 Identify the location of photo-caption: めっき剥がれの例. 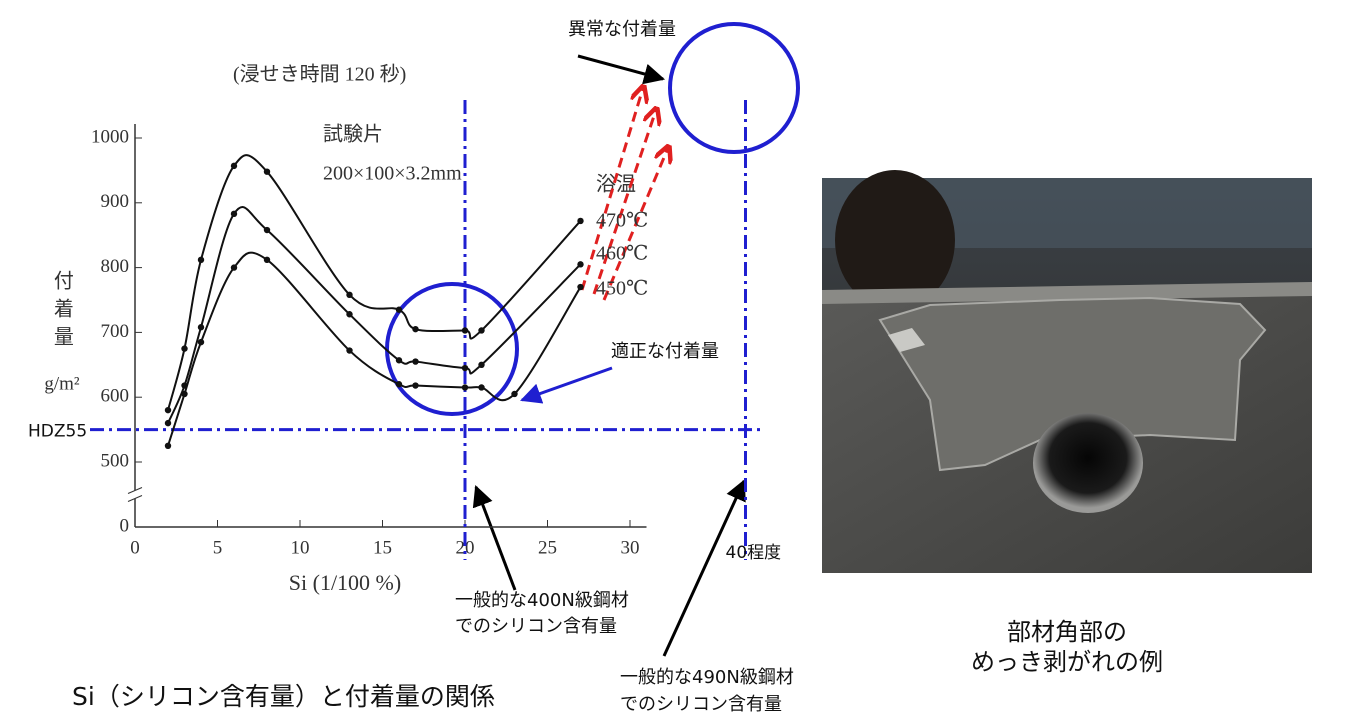
(1067, 662).